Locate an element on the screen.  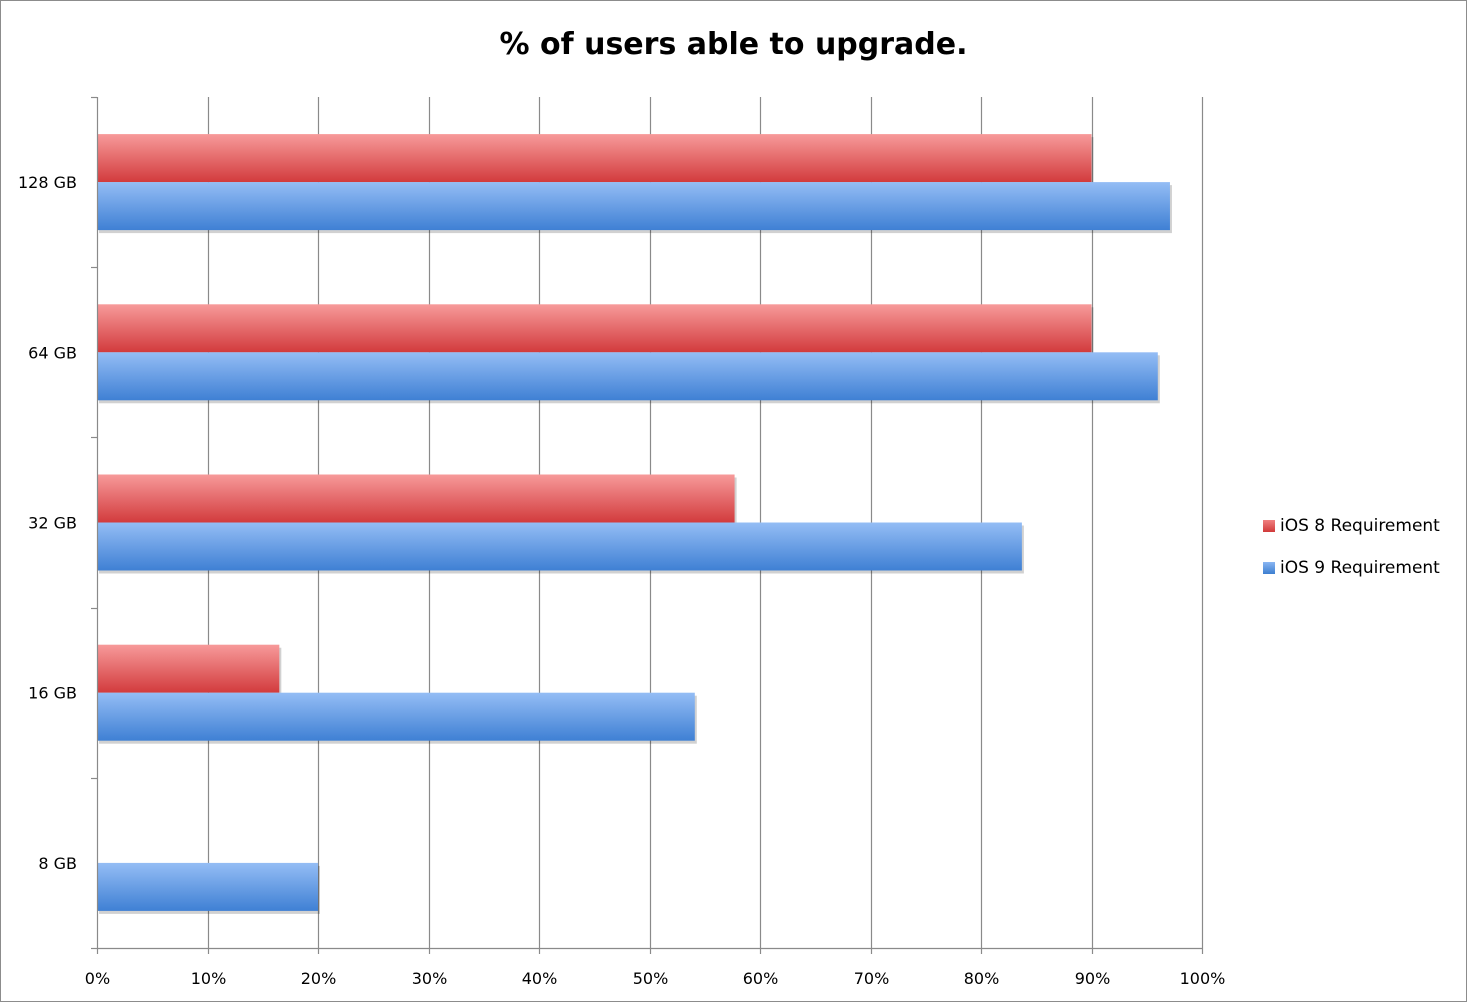
legend-label-ios9: iOS 9 Requirement is located at coordinates (1360, 568).